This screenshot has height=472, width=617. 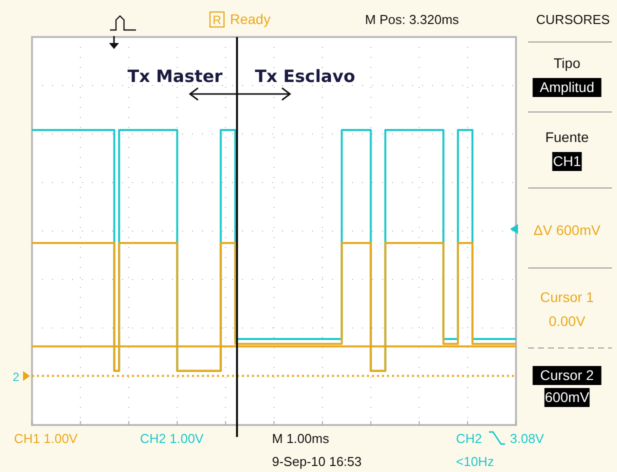 I want to click on text: 9-Sep-10 16:53, so click(x=317, y=461).